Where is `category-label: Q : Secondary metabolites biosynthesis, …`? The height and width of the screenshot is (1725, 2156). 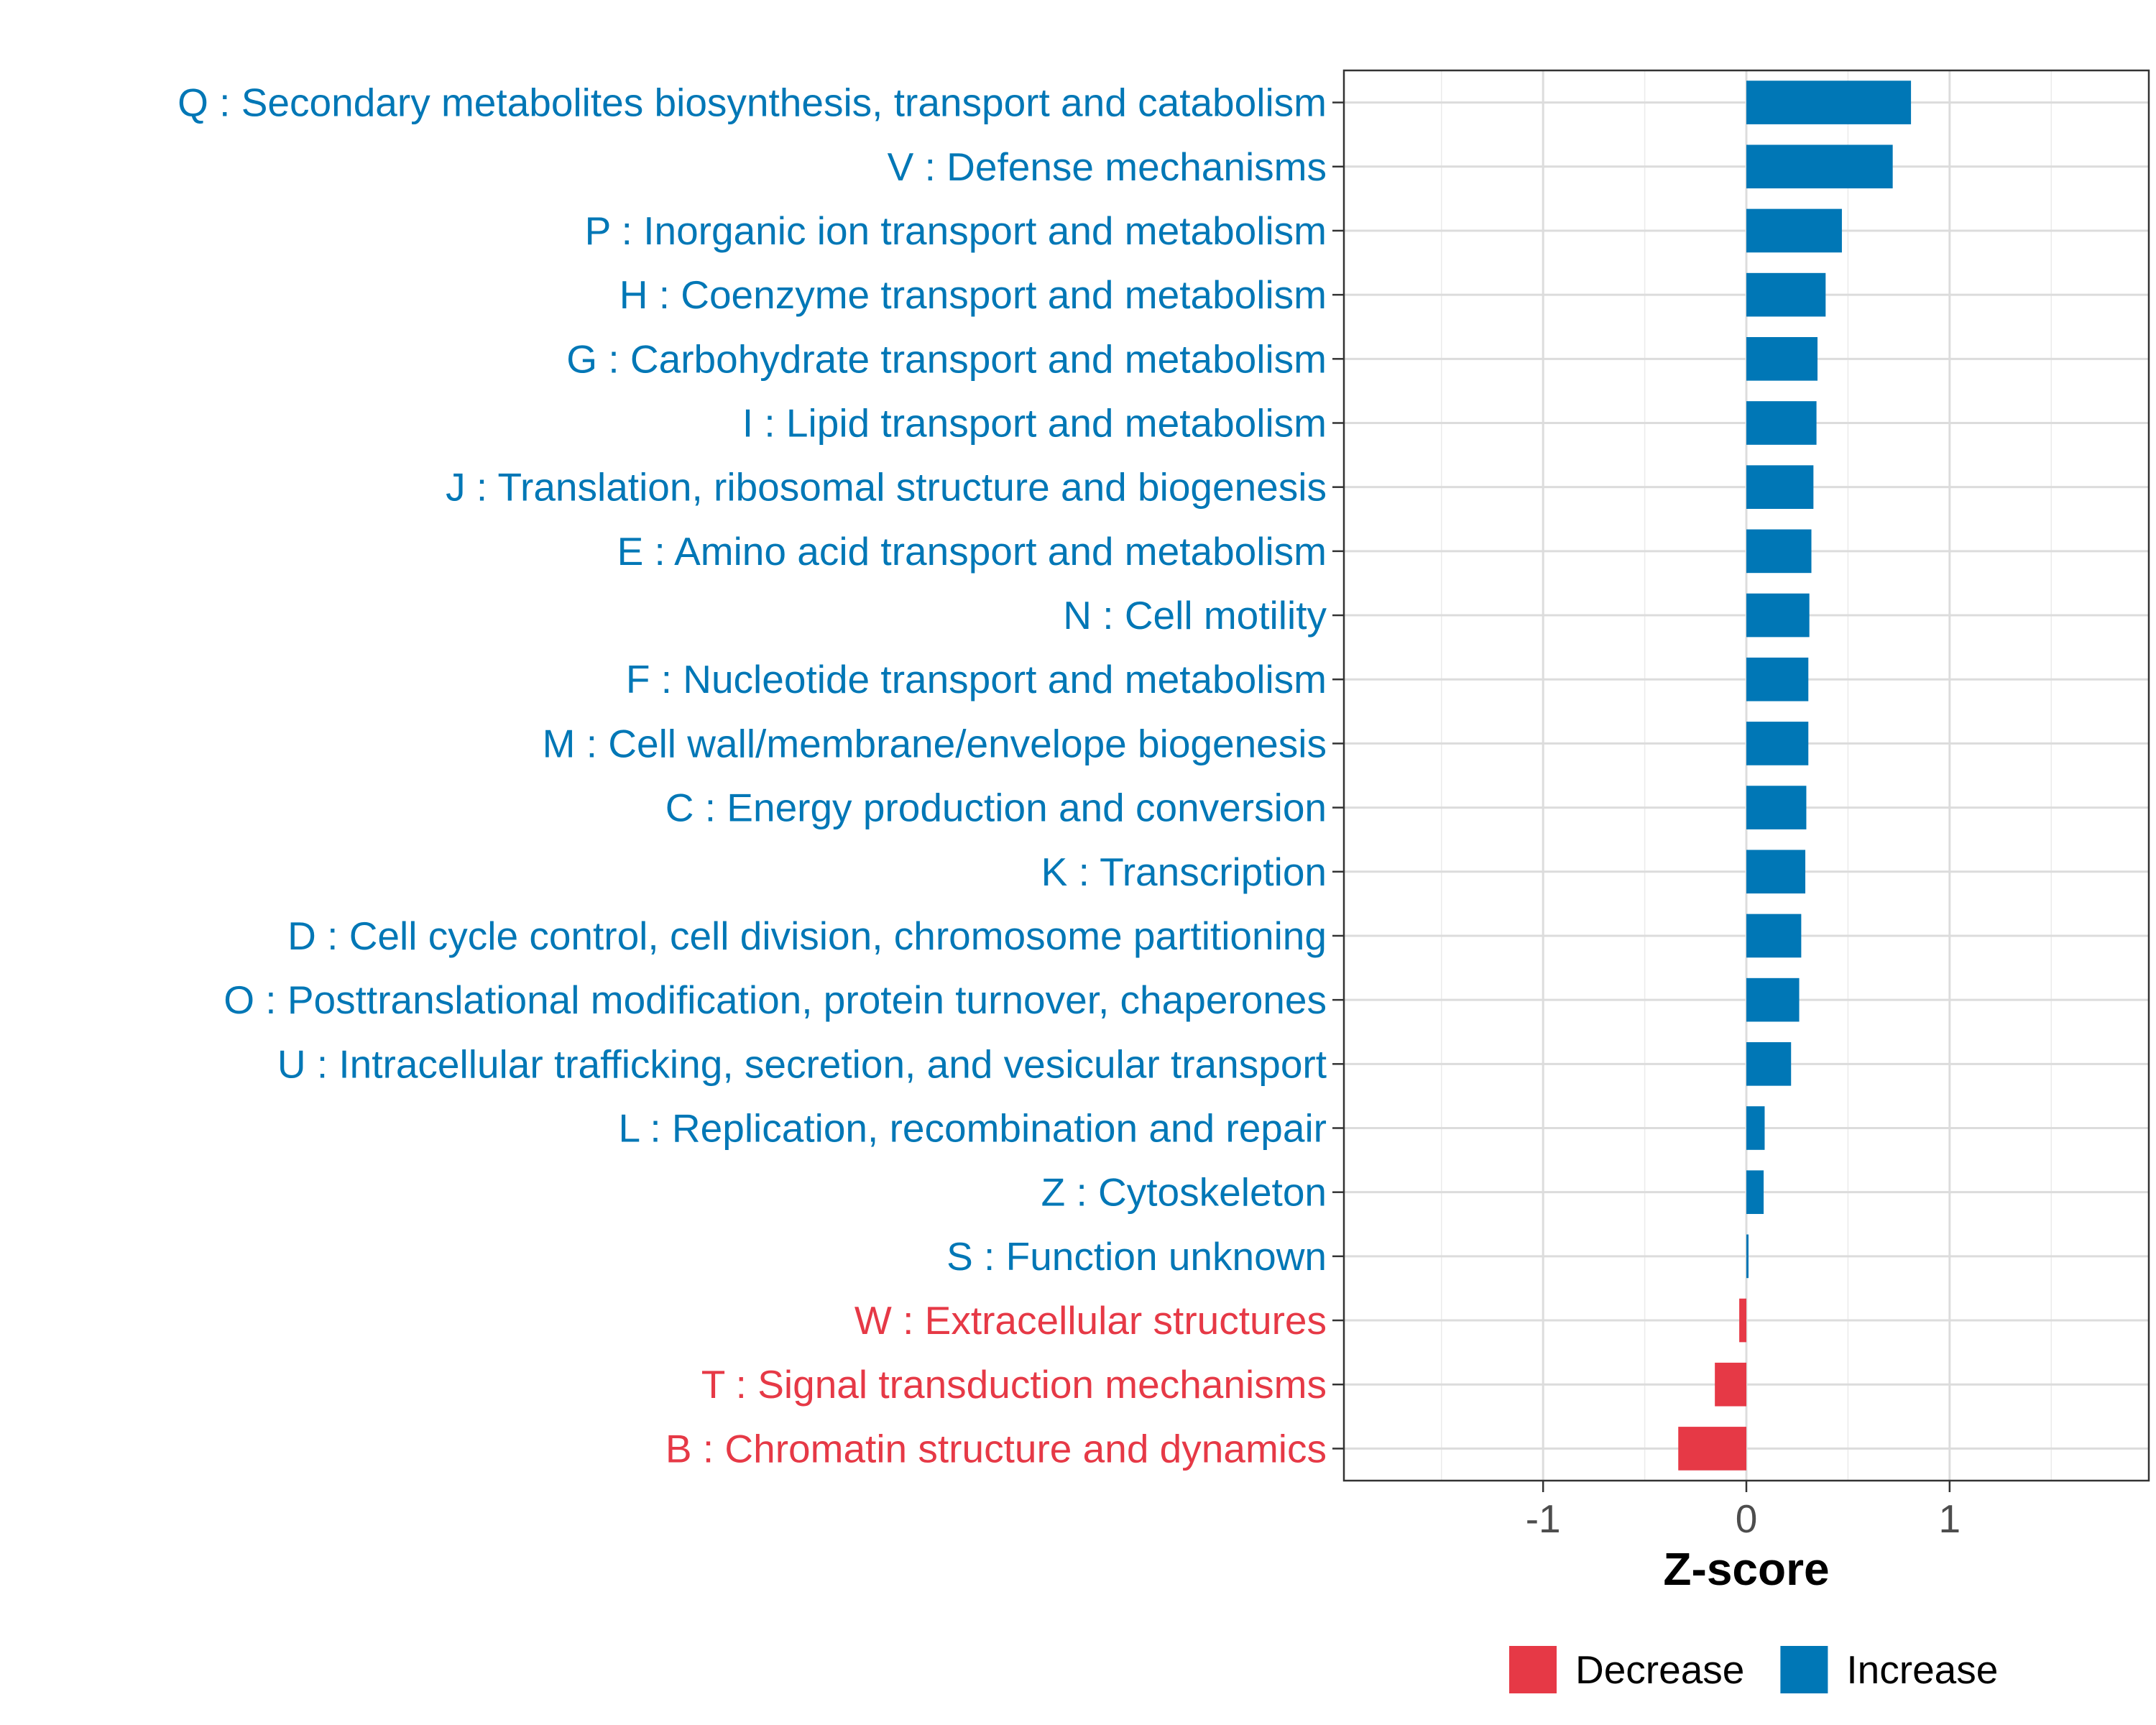 category-label: Q : Secondary metabolites biosynthesis, … is located at coordinates (752, 102).